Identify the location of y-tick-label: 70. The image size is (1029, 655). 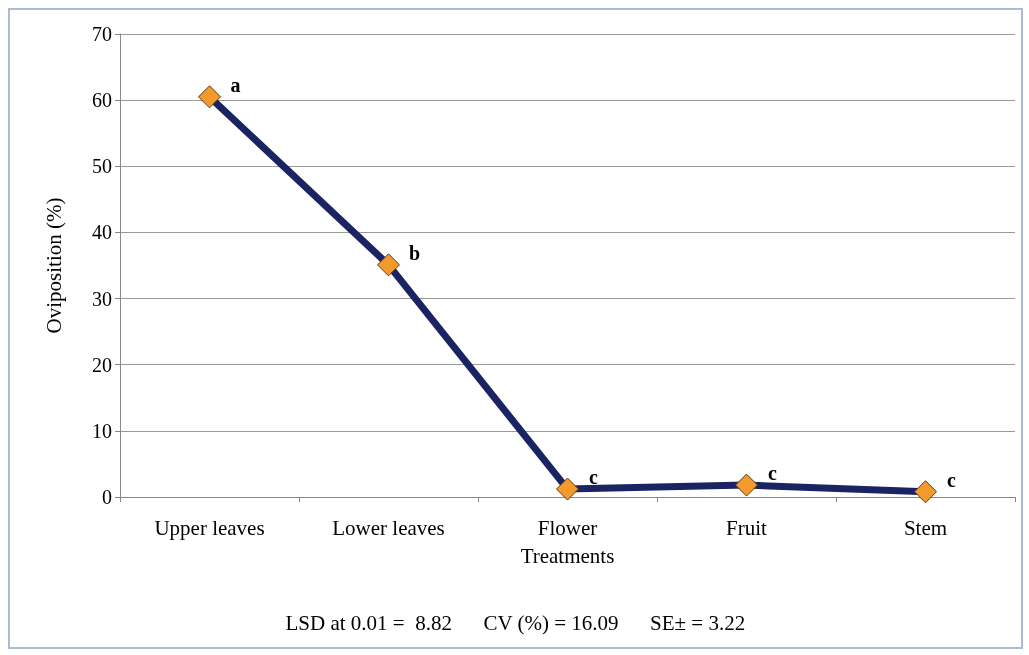
(102, 34).